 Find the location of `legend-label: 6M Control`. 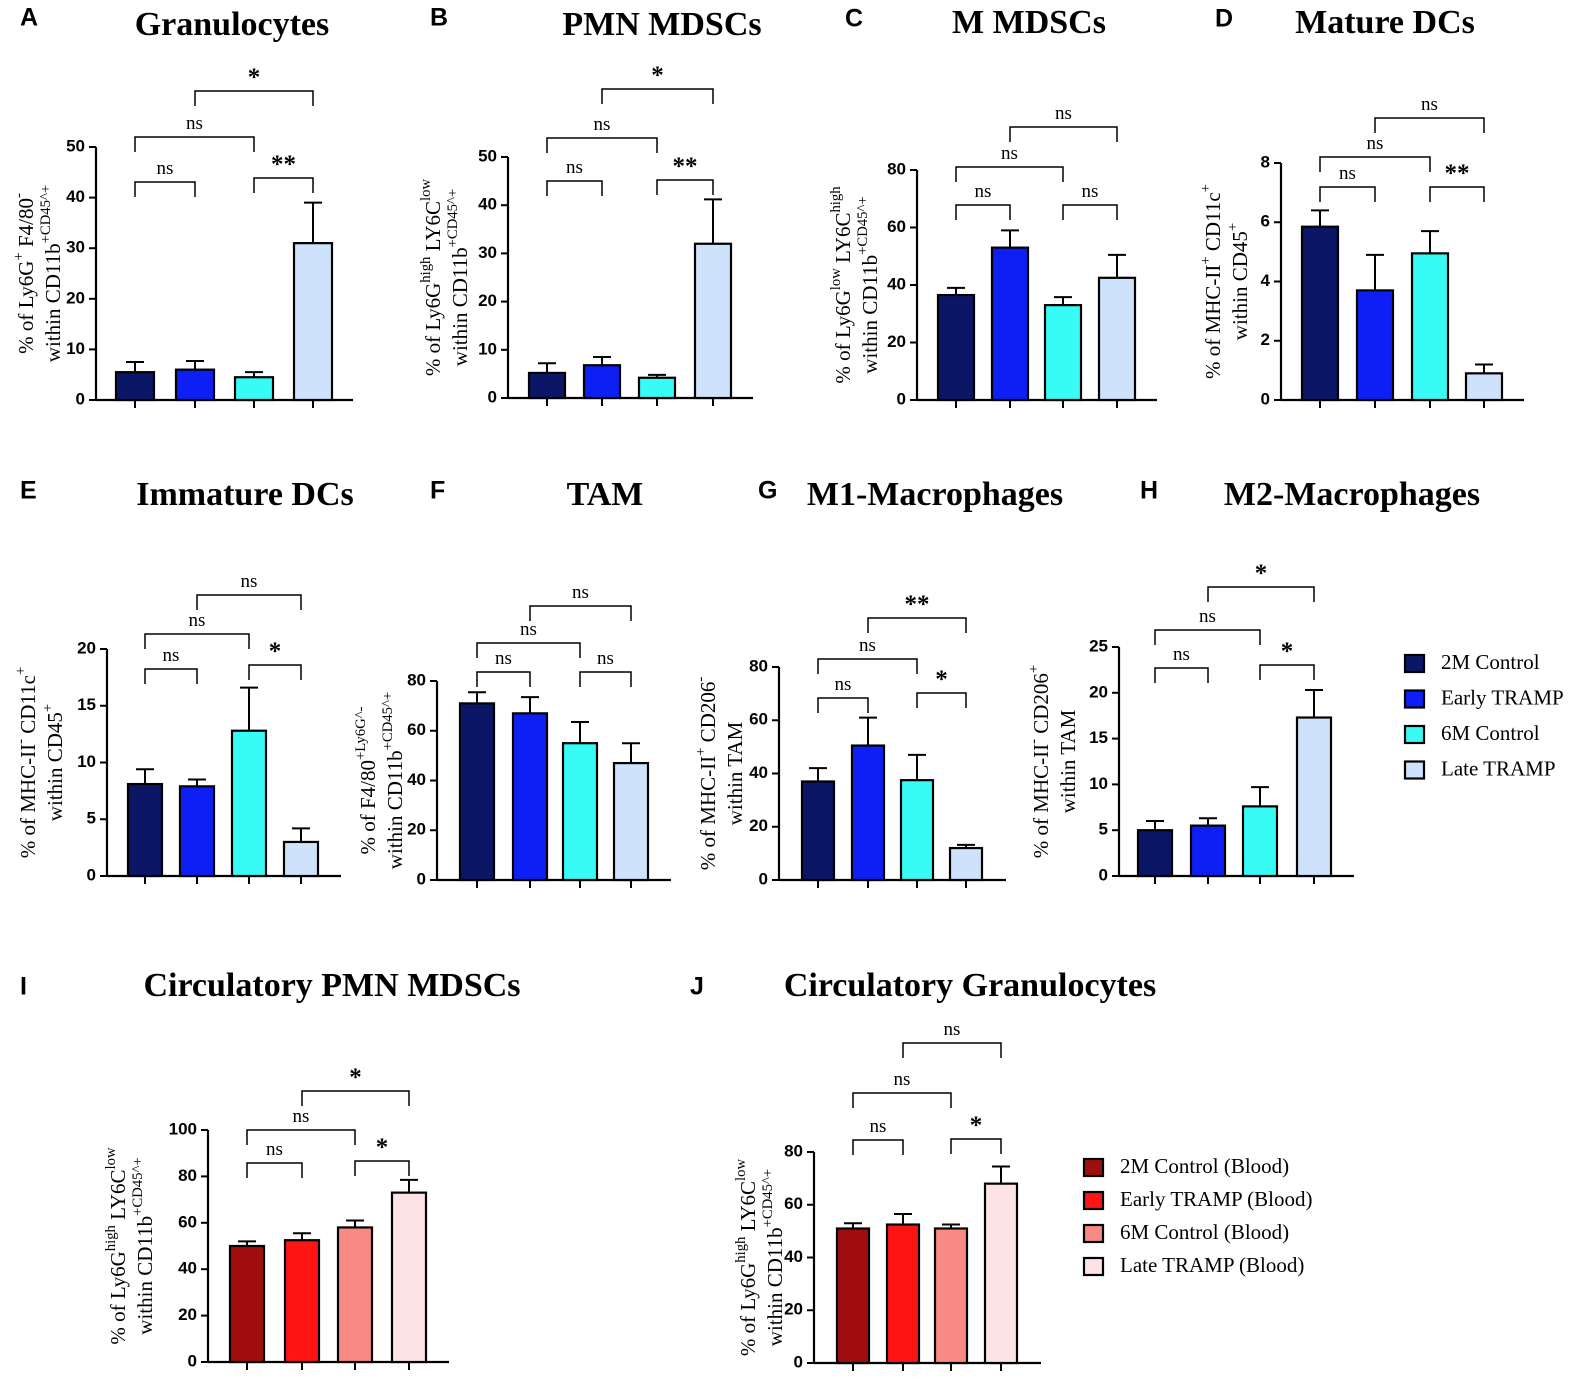

legend-label: 6M Control is located at coordinates (1490, 733).